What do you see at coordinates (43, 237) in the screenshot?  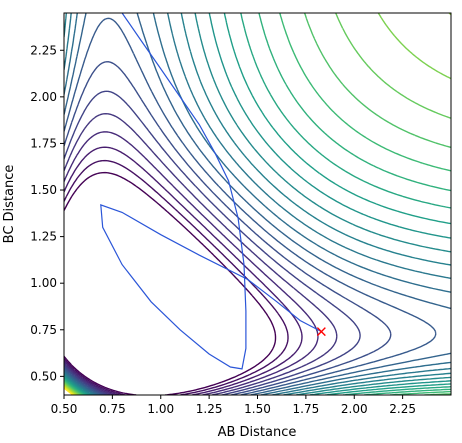 I see `y-tick-label: 1.25` at bounding box center [43, 237].